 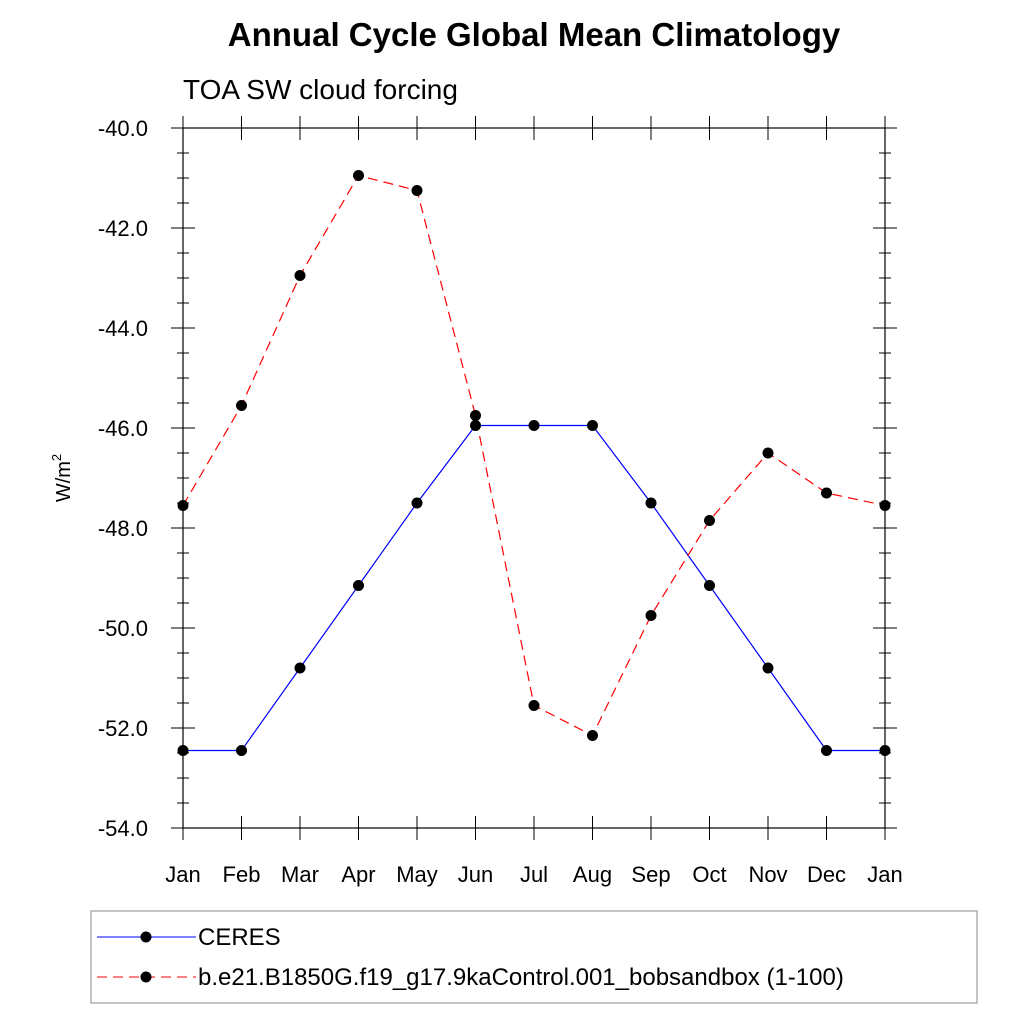 I want to click on x-tick-label: Sep, so click(x=650, y=874).